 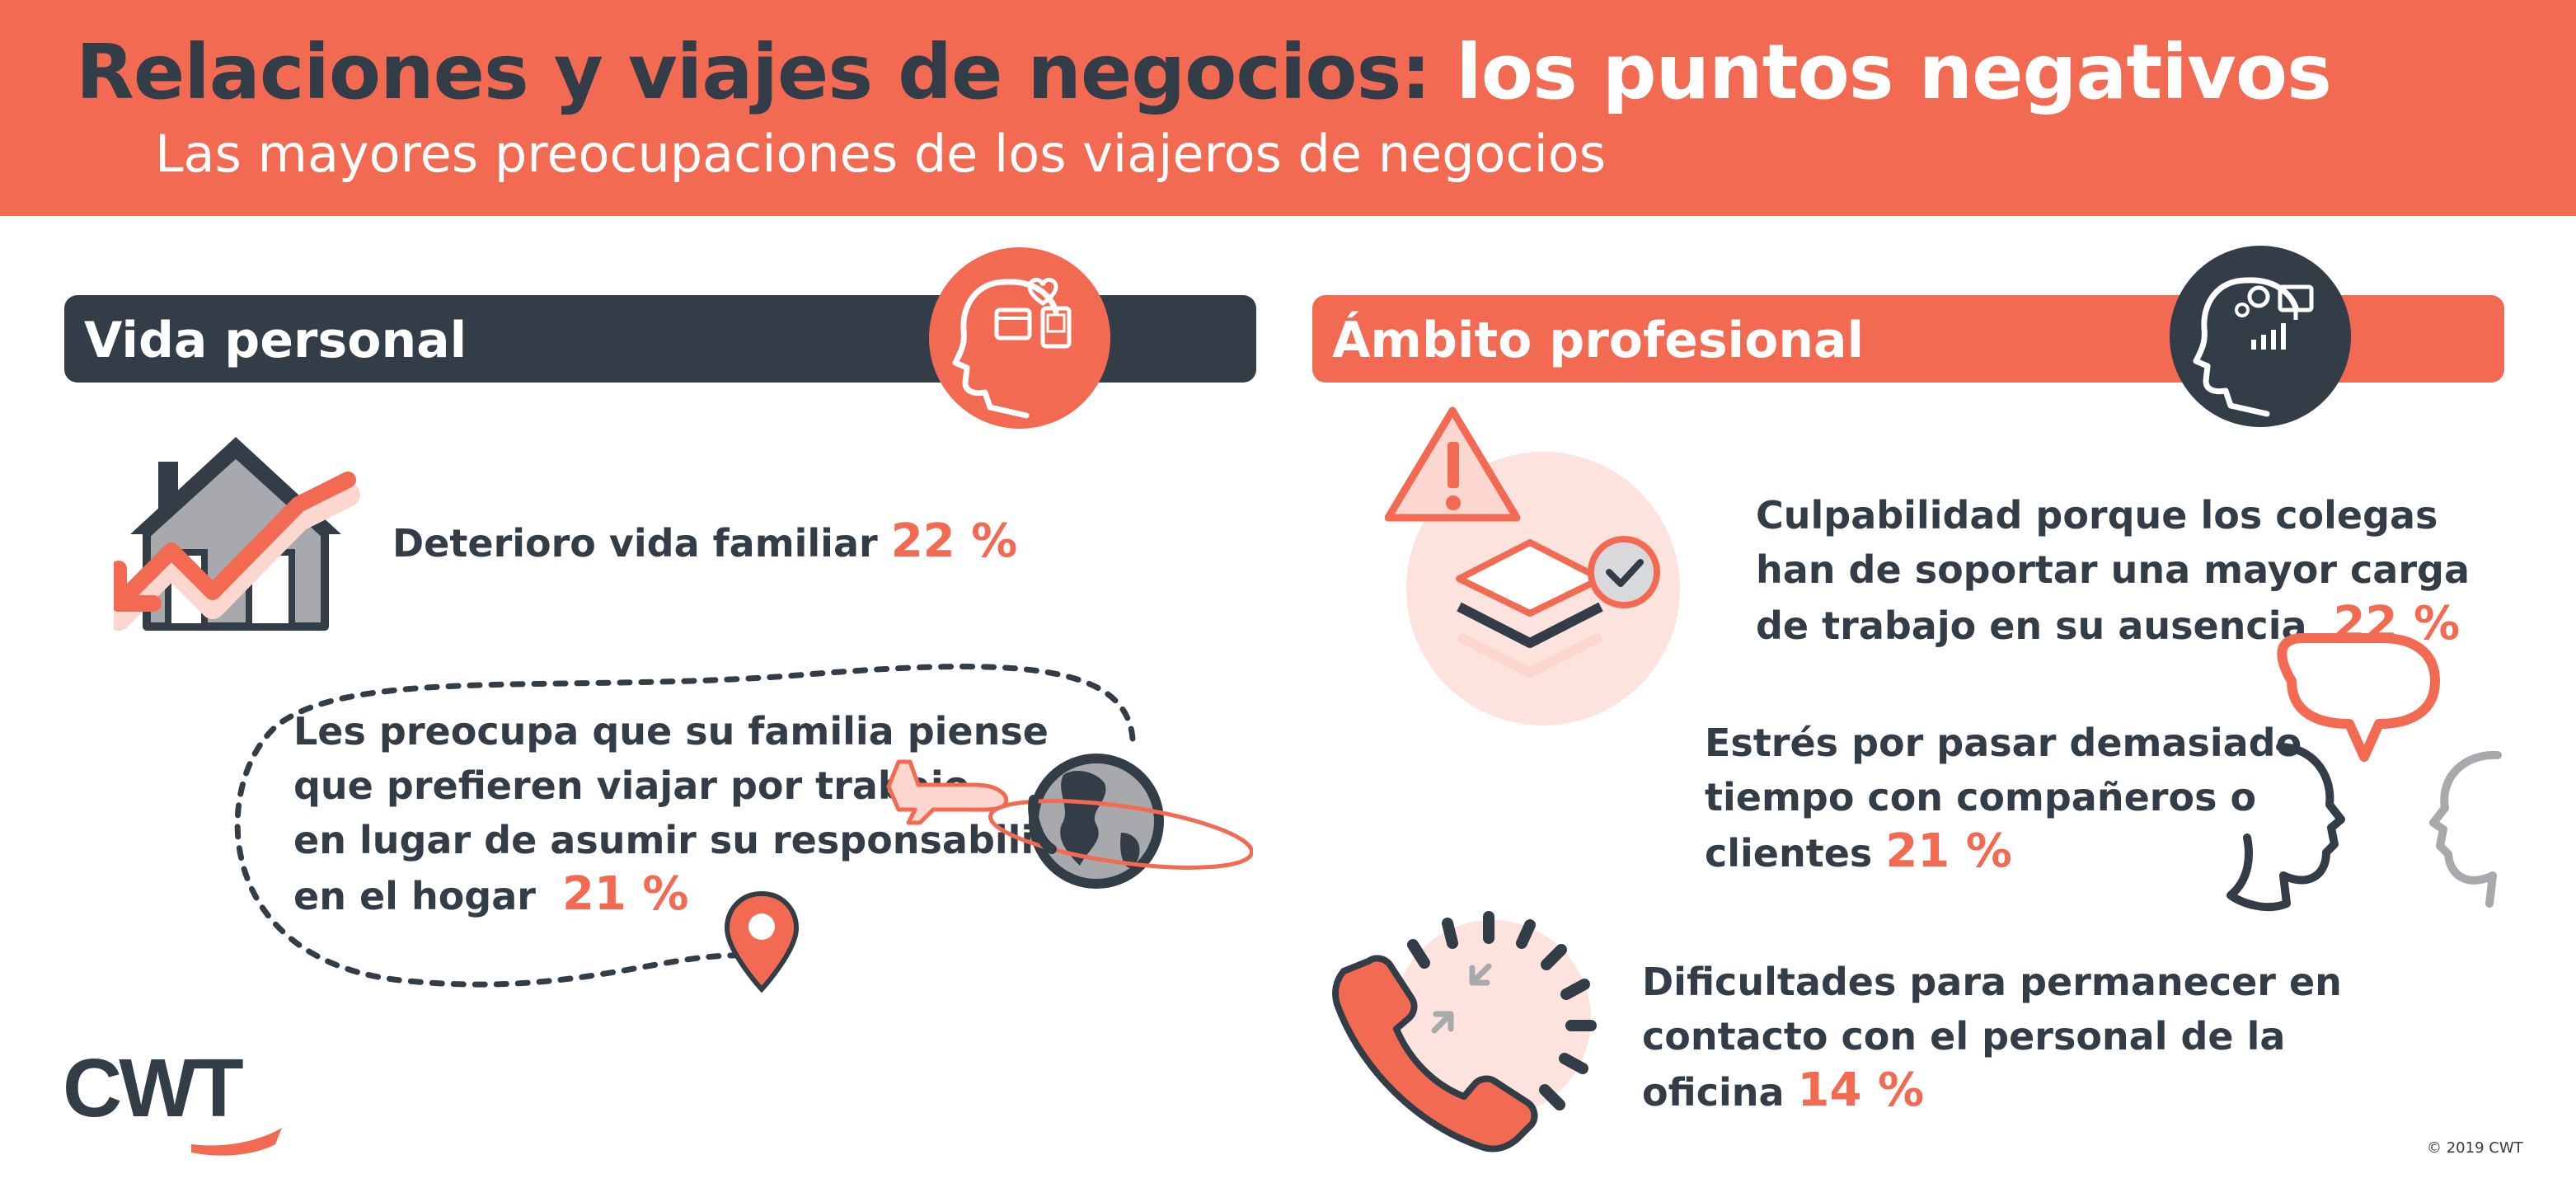 What do you see at coordinates (2032, 625) in the screenshot?
I see `guilt-line-3: de trabajo en su ausencia` at bounding box center [2032, 625].